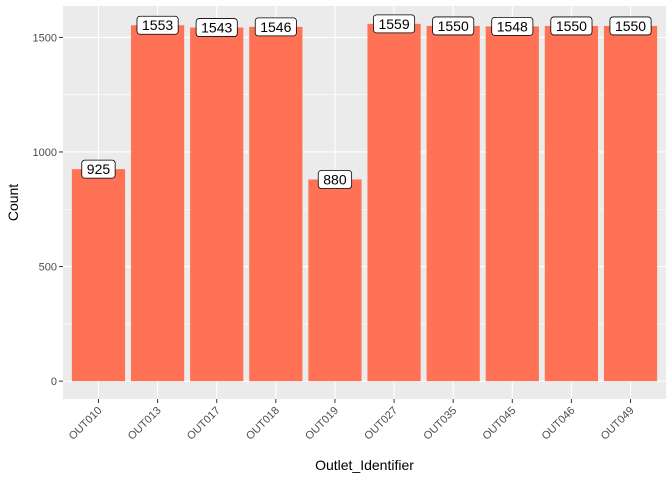 The width and height of the screenshot is (672, 480). I want to click on data-label-text: 925, so click(99, 169).